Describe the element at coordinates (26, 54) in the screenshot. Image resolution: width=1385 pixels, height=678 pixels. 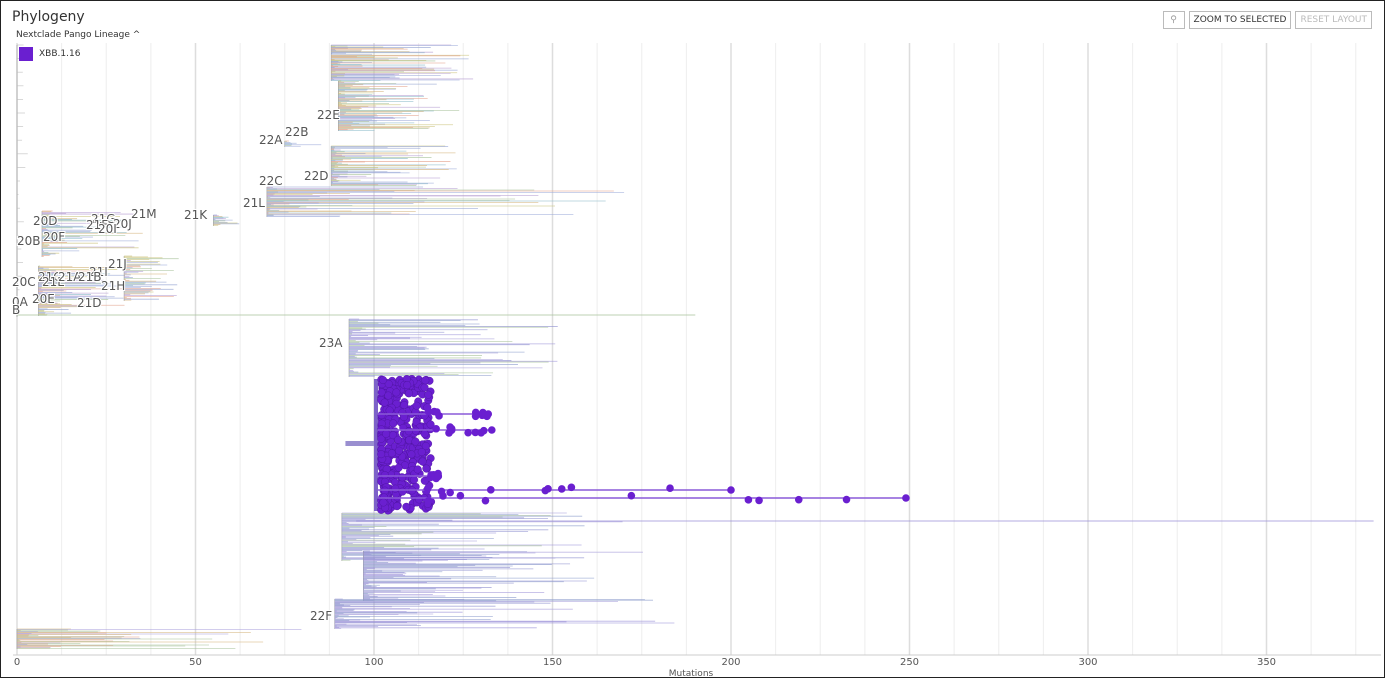
I see `legend-swatch` at that location.